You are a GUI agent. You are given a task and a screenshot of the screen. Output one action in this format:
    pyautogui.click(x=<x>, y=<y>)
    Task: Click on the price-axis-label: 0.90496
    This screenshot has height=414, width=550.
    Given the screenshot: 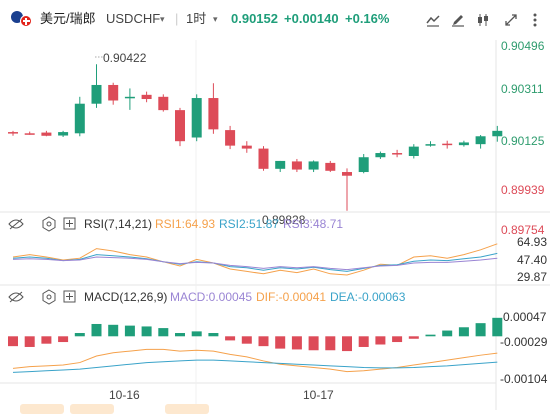 What is the action you would take?
    pyautogui.click(x=523, y=46)
    